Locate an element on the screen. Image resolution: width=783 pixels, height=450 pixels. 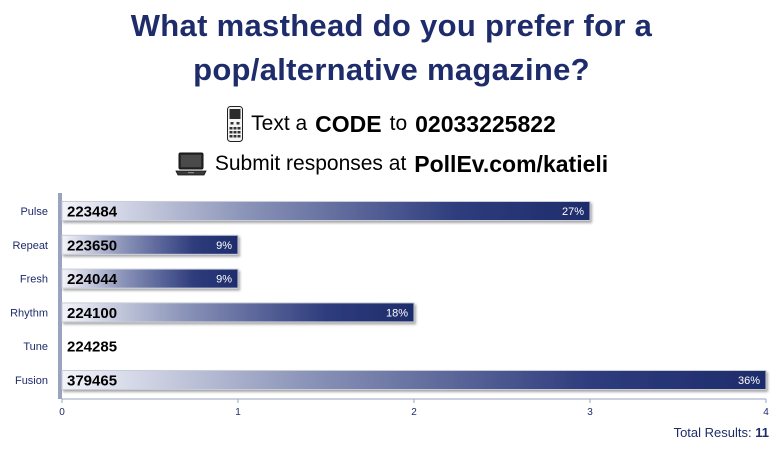
bar-fresh is located at coordinates (150, 278).